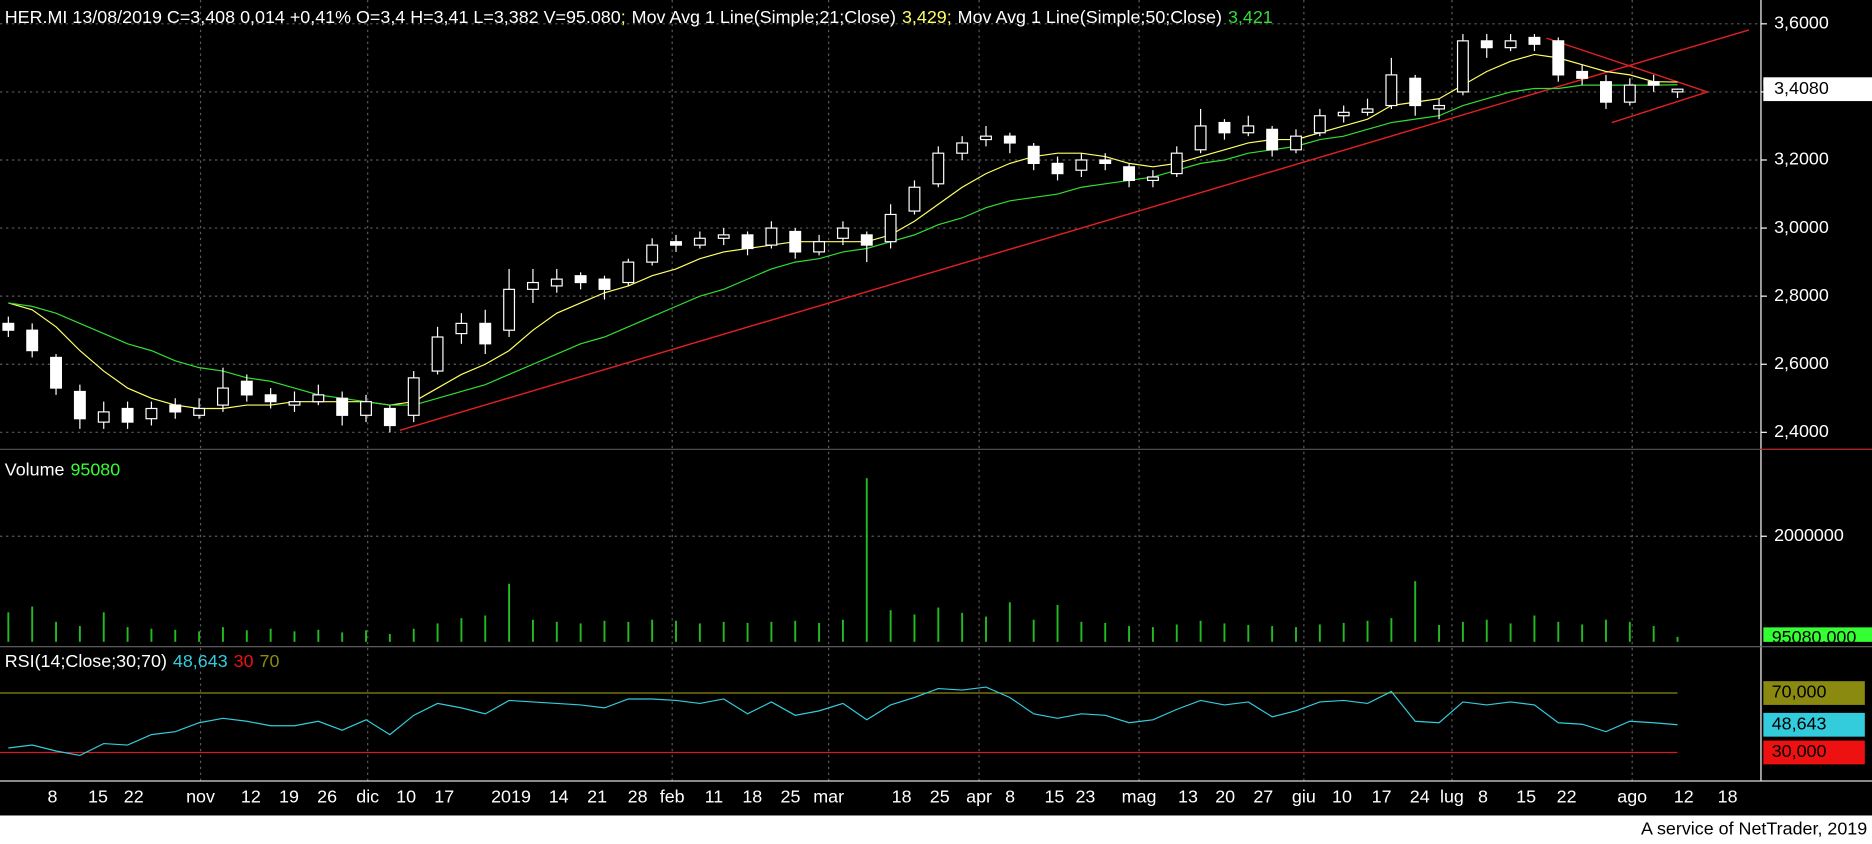 The width and height of the screenshot is (1872, 844). Describe the element at coordinates (1801, 363) in the screenshot. I see `y-tick-label: 2,6000` at that location.